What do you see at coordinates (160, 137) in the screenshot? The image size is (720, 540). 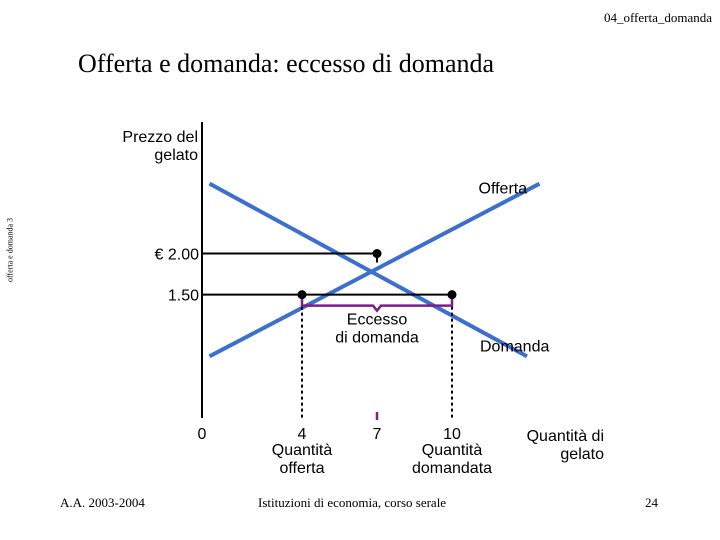 I see `y-axis-label-line1: Prezzo del` at bounding box center [160, 137].